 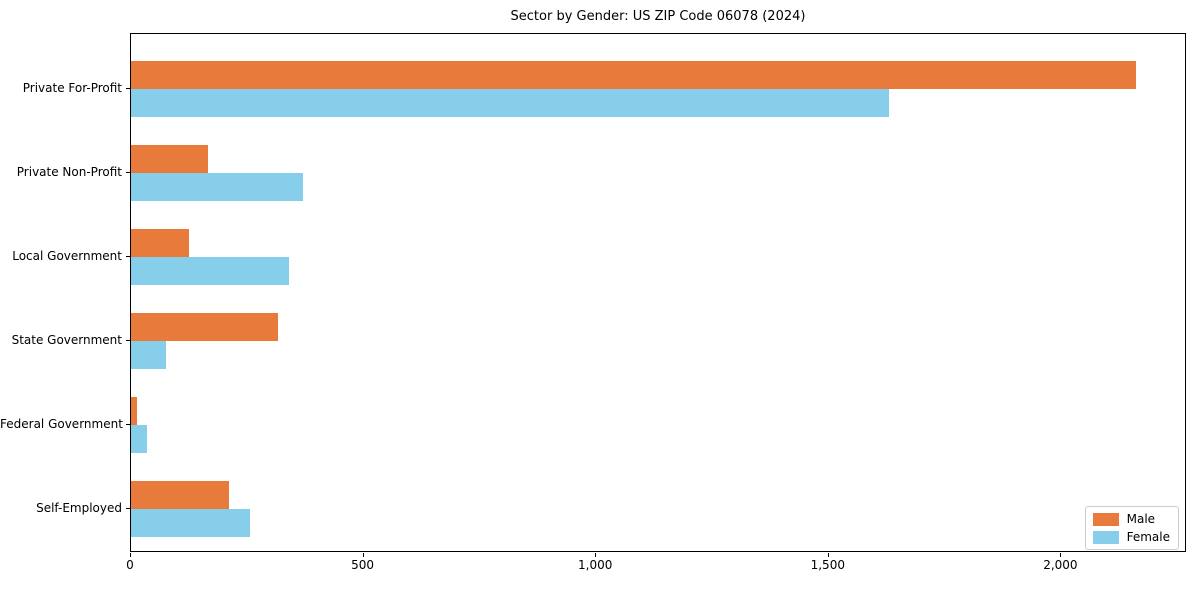 I want to click on male-series-swatch, so click(x=1105, y=519).